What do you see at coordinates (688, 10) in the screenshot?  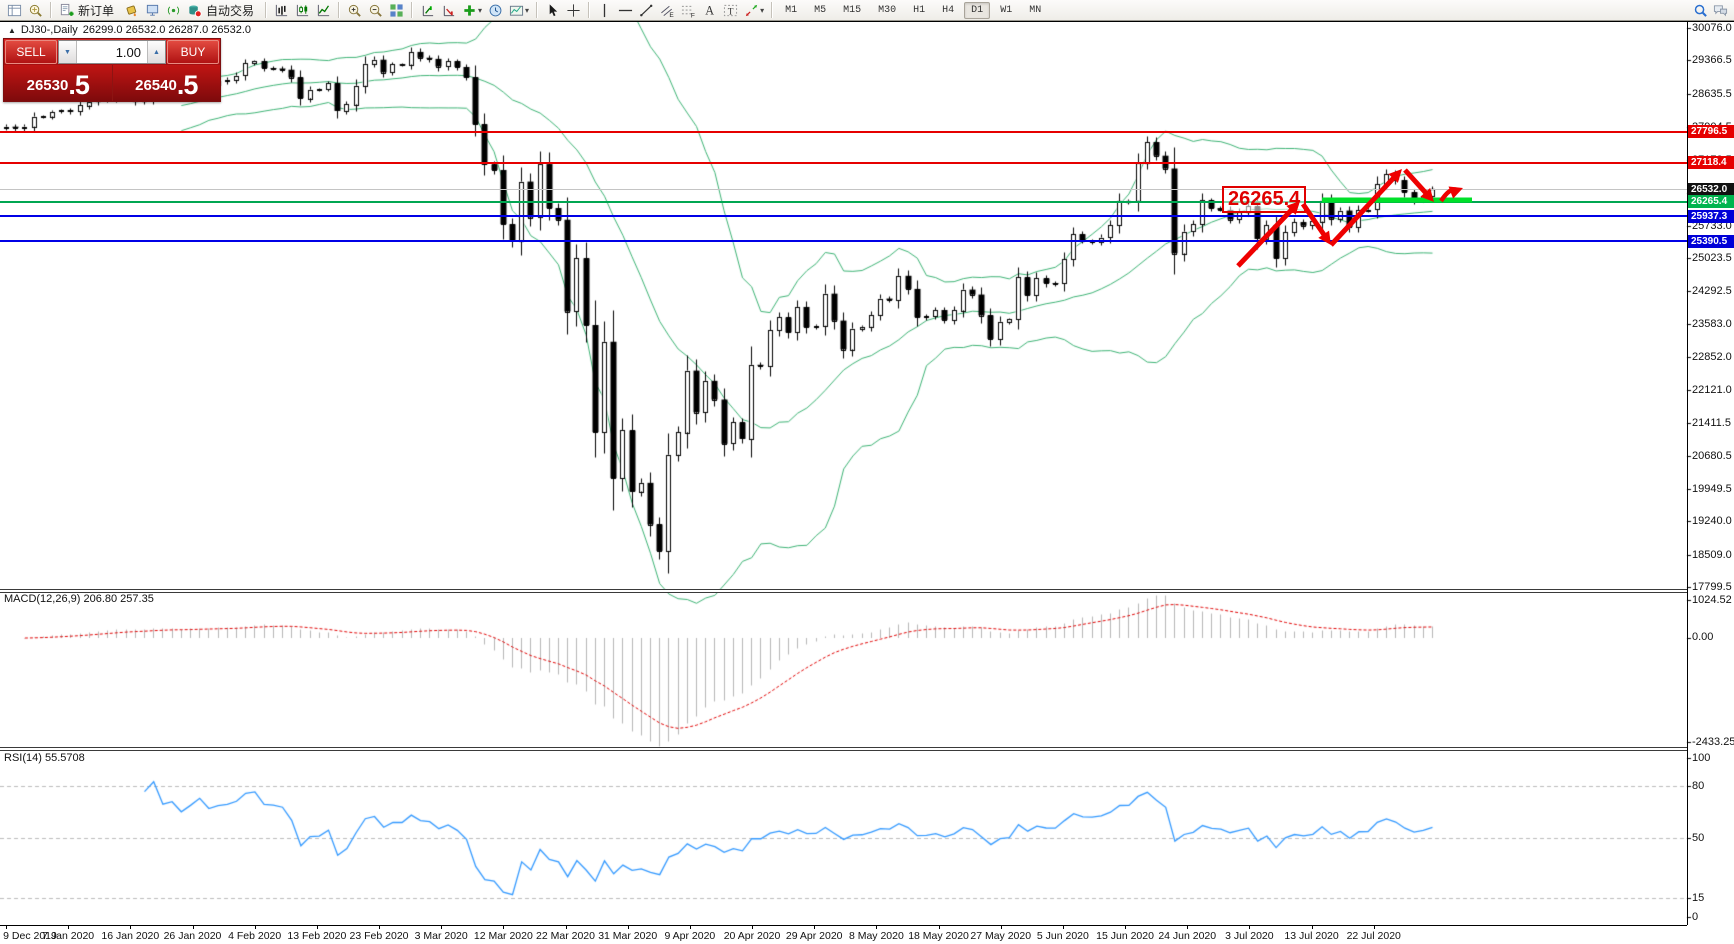 I see `fibonacci-icon: F` at bounding box center [688, 10].